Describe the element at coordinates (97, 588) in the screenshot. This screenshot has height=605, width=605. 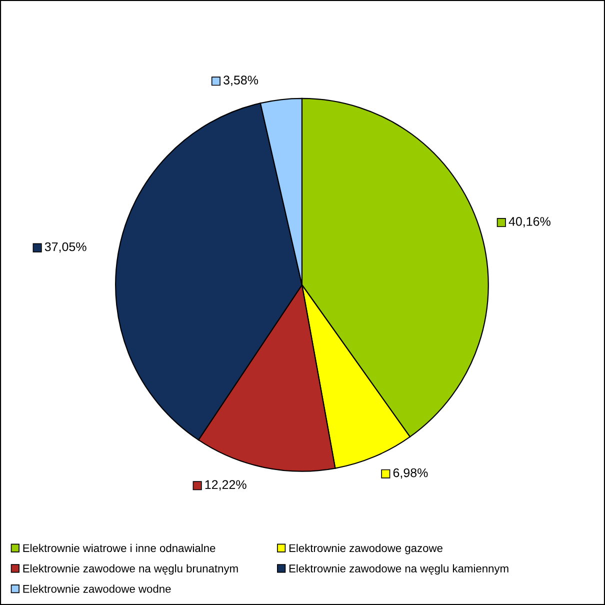
I see `legend-label: Elektrownie zawodowe wodne` at that location.